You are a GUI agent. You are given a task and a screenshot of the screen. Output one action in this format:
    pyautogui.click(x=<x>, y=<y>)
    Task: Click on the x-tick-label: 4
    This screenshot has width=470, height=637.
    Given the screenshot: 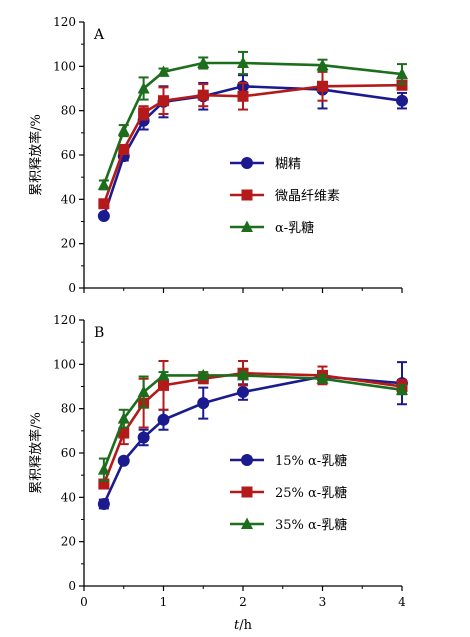 What is the action you would take?
    pyautogui.click(x=402, y=602)
    